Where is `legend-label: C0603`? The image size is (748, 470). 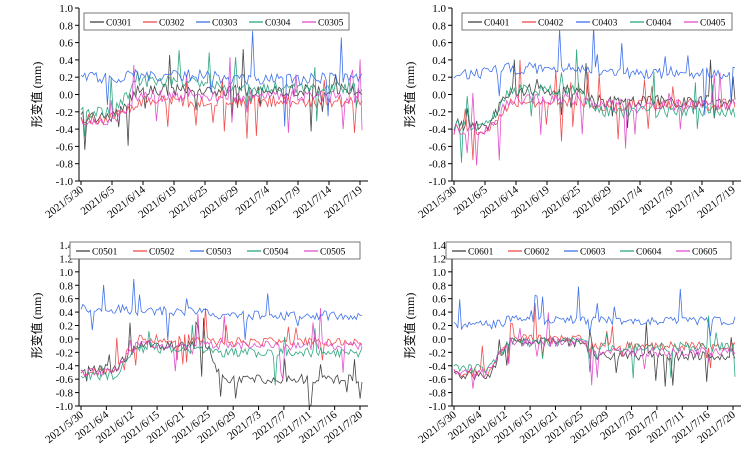
legend-label: C0603 is located at coordinates (593, 253).